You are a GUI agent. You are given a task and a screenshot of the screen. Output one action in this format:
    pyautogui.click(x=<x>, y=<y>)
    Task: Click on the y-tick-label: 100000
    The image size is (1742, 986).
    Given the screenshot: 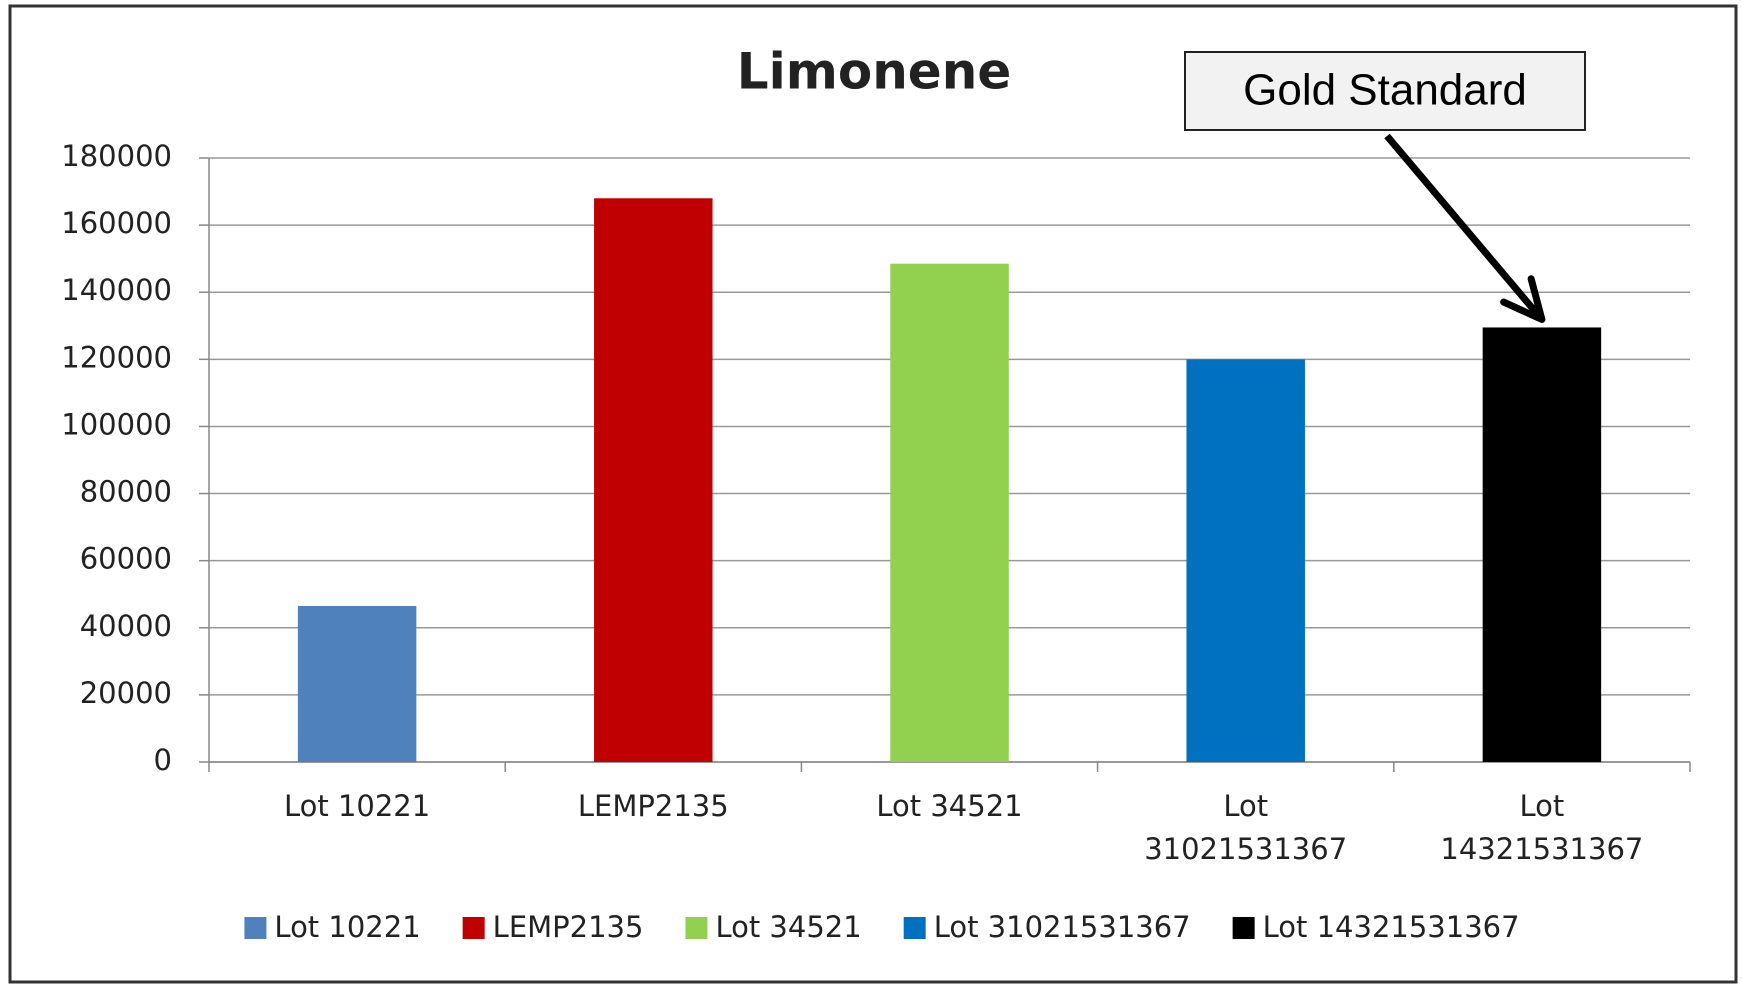 What is the action you would take?
    pyautogui.click(x=116, y=424)
    